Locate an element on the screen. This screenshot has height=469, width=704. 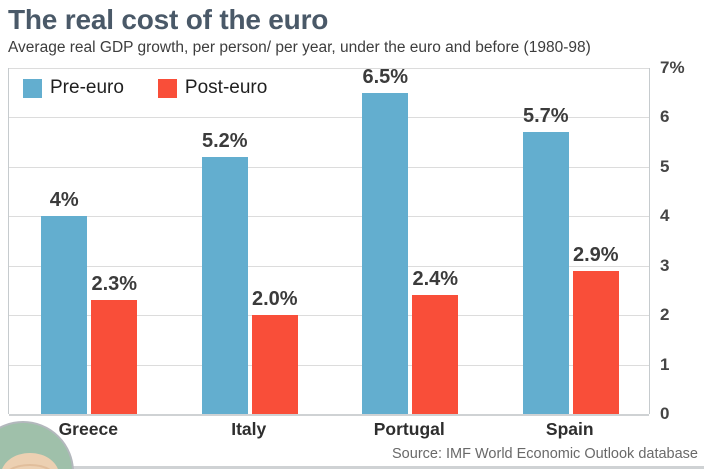
author-avatar is located at coordinates (37, 445).